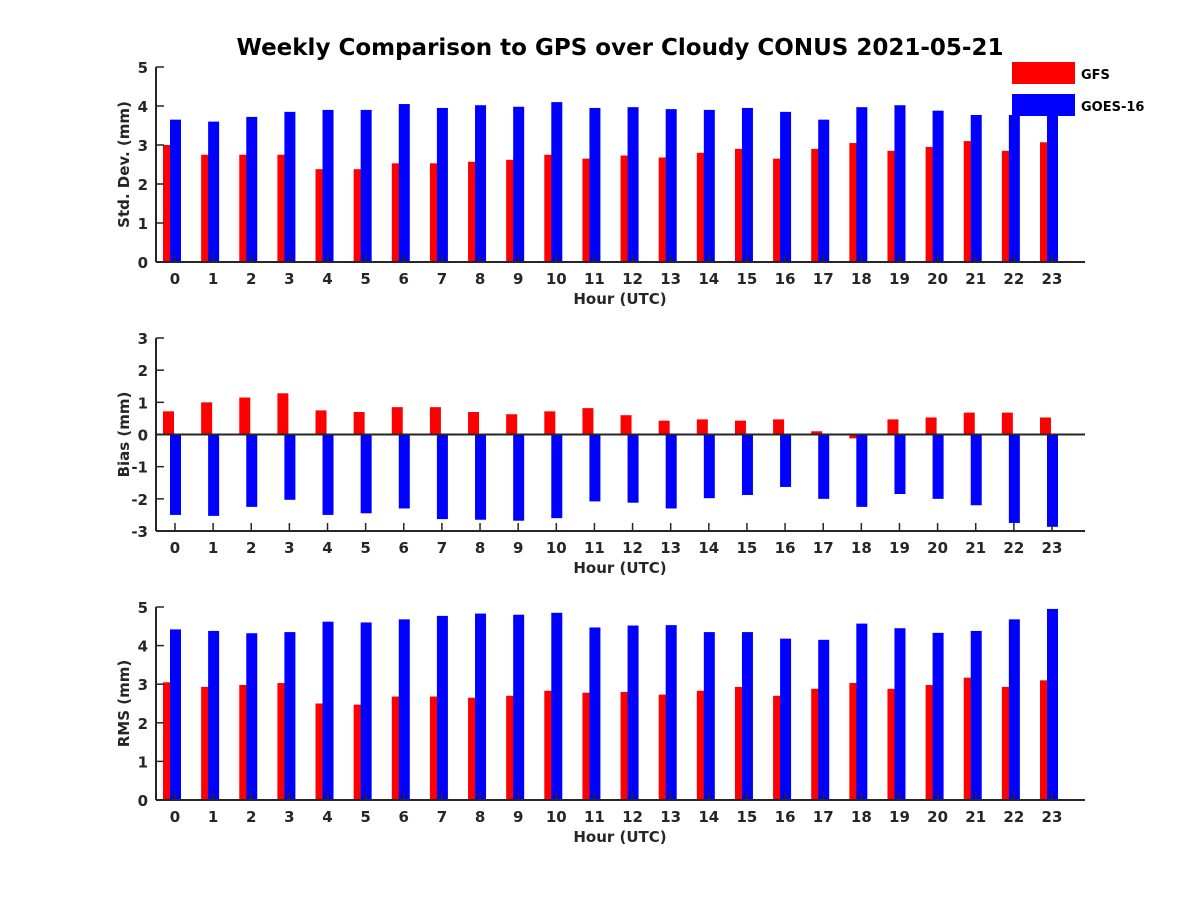 This screenshot has width=1200, height=900. I want to click on y-axis-label: RMS (mm), so click(124, 703).